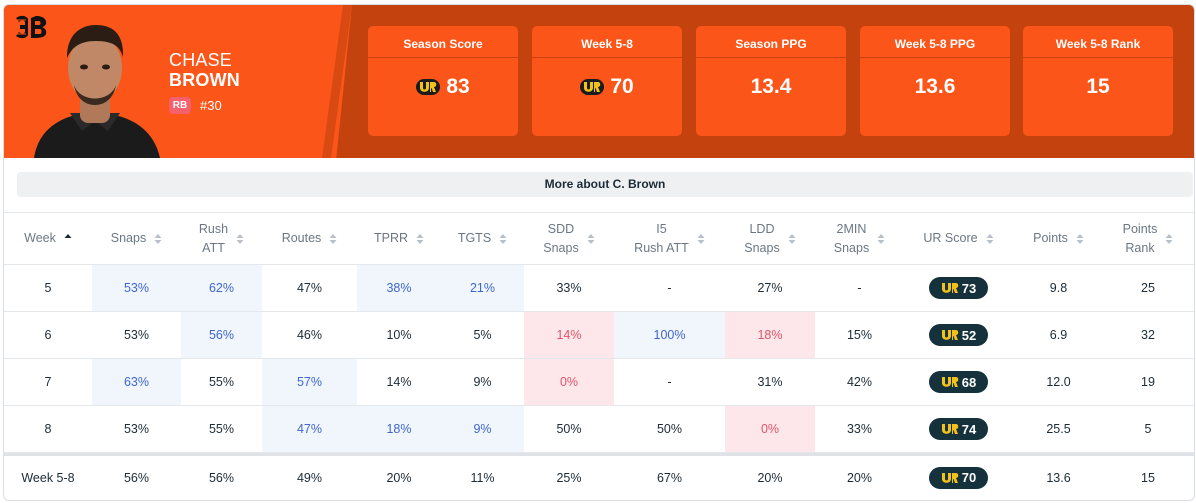 This screenshot has width=1196, height=503. Describe the element at coordinates (399, 288) in the screenshot. I see `table-cell: 38%` at that location.